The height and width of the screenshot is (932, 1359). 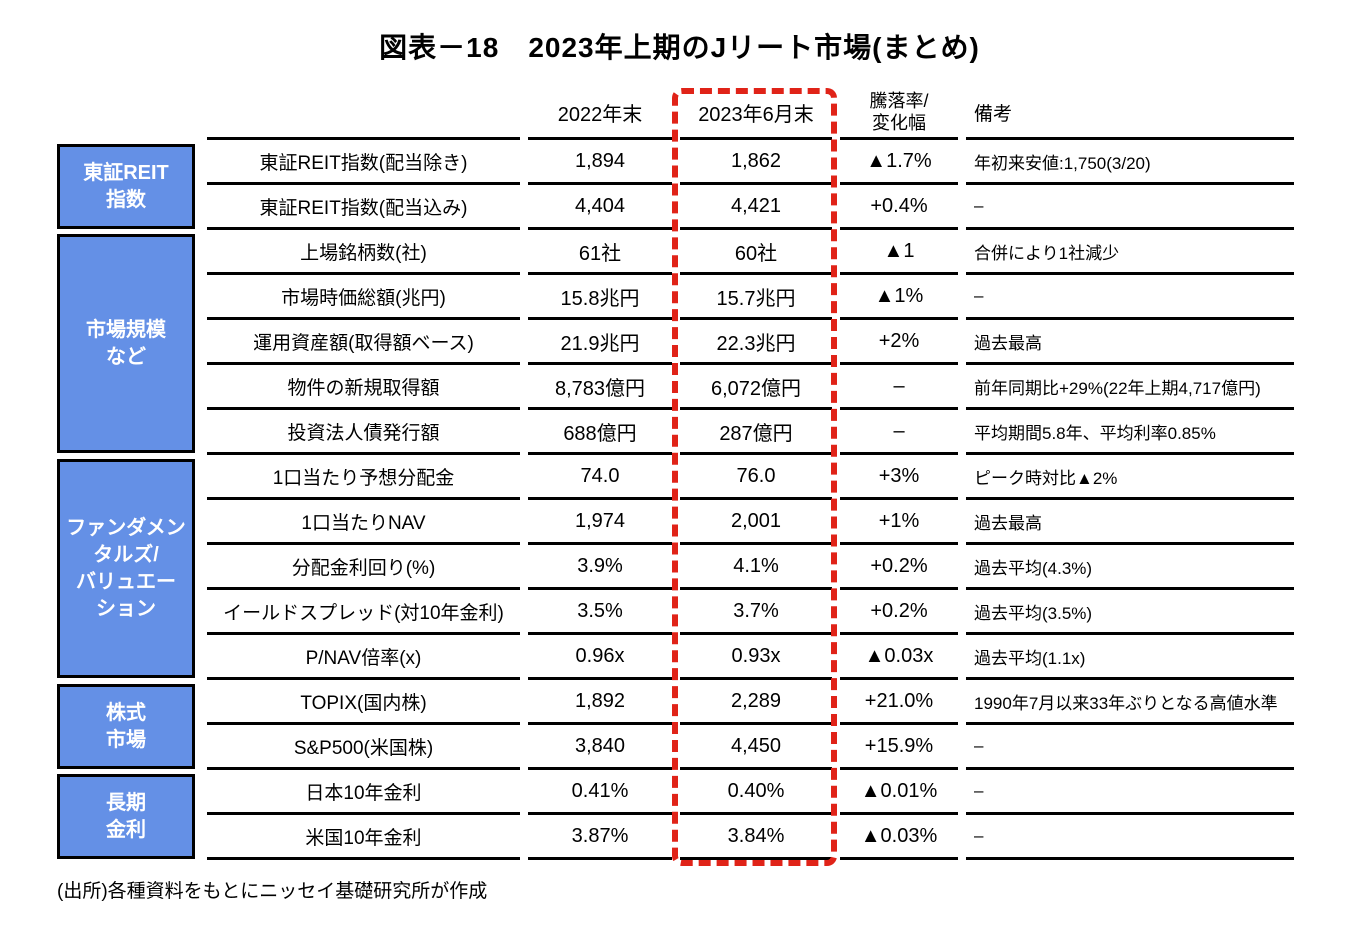 What do you see at coordinates (756, 342) in the screenshot?
I see `value-2023: 22.3兆円` at bounding box center [756, 342].